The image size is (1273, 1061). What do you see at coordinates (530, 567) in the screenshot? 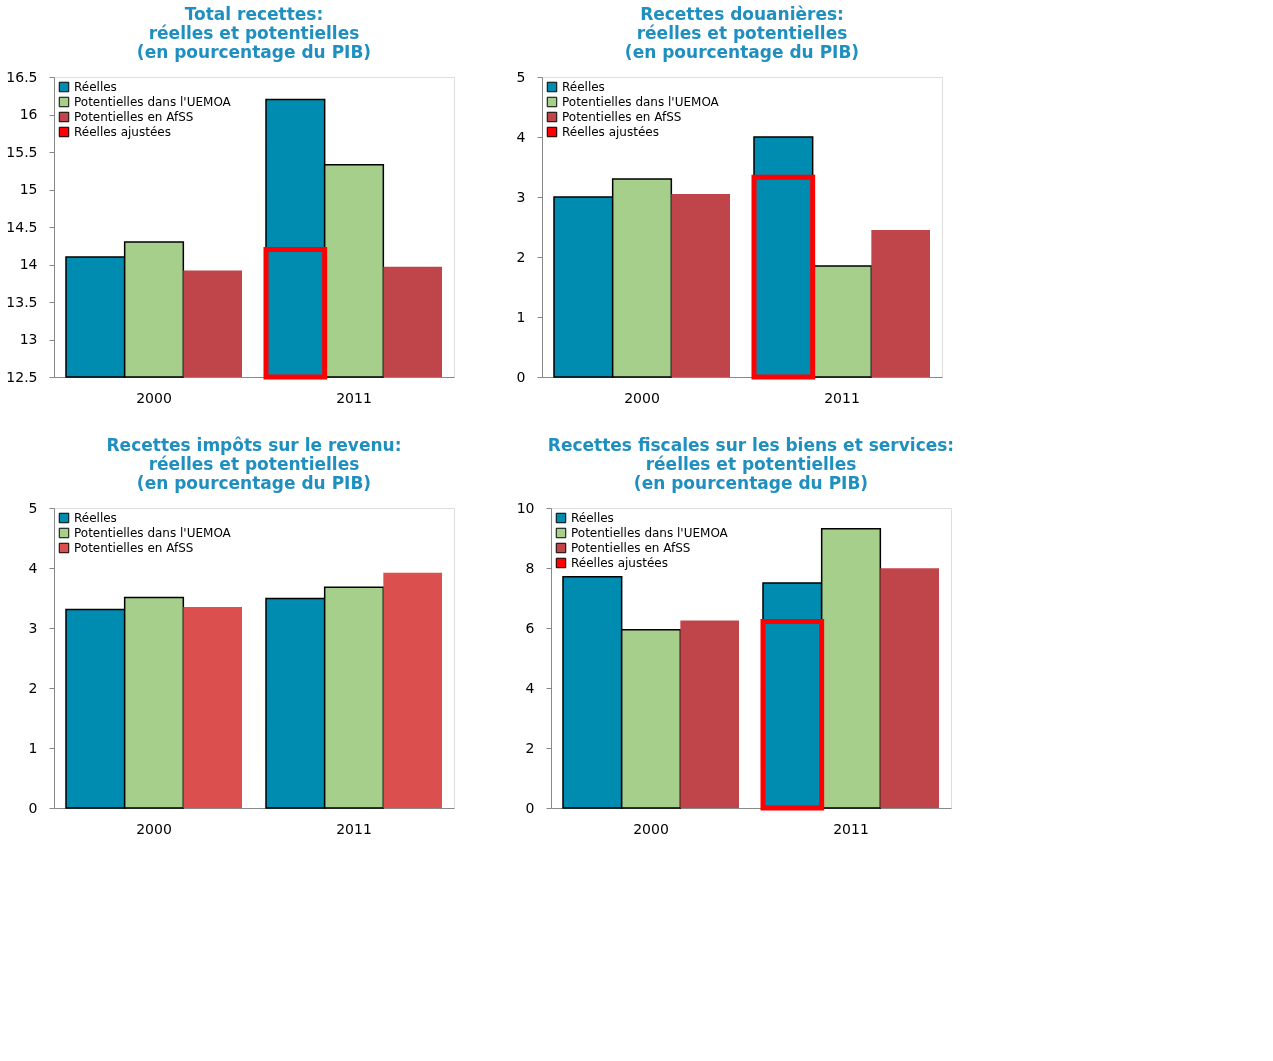
I see `y-tick-label: 8` at bounding box center [530, 567].